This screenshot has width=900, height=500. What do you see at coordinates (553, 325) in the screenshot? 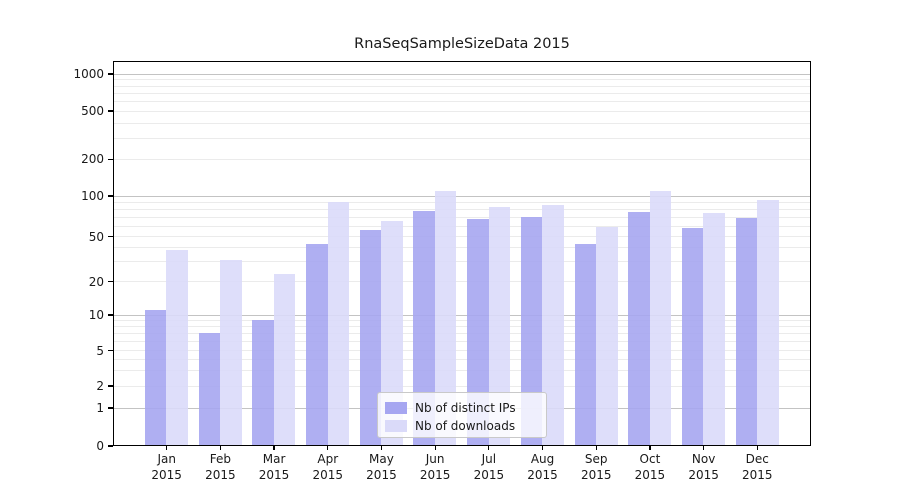
I see `bar-downloads-aug` at bounding box center [553, 325].